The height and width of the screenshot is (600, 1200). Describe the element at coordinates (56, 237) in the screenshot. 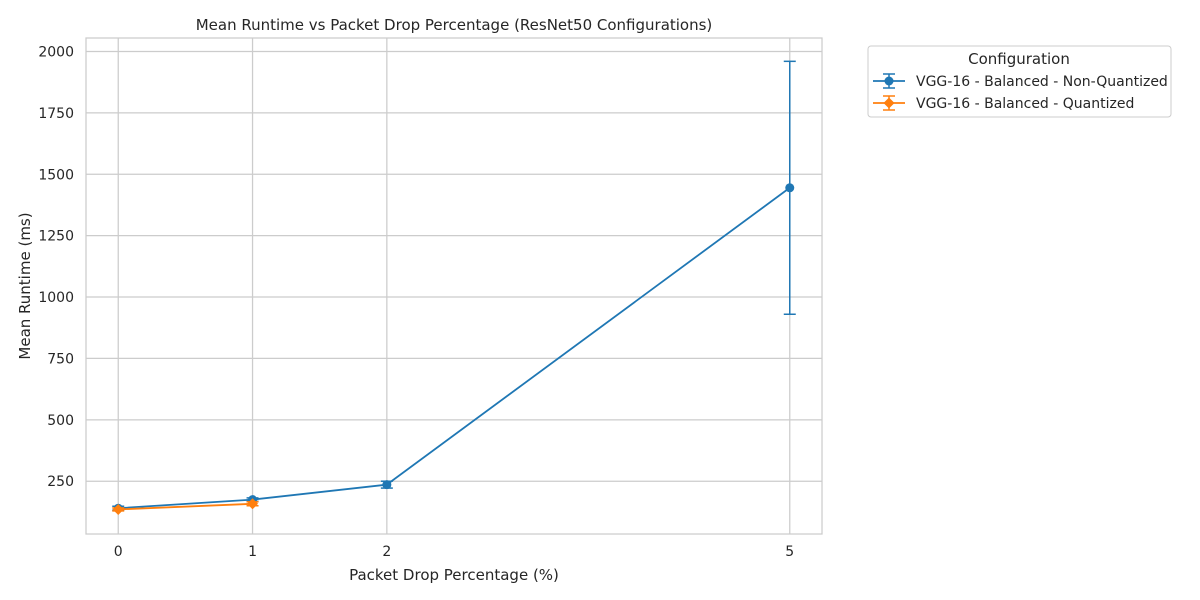

I see `y-tick-label: 1250` at that location.